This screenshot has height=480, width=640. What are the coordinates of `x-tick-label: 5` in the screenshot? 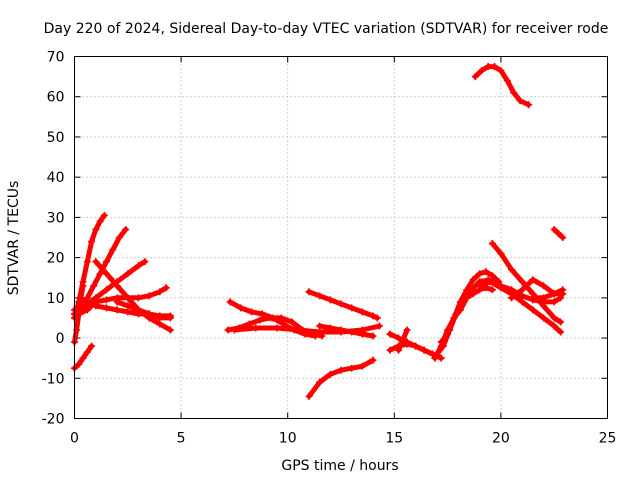 It's located at (181, 439).